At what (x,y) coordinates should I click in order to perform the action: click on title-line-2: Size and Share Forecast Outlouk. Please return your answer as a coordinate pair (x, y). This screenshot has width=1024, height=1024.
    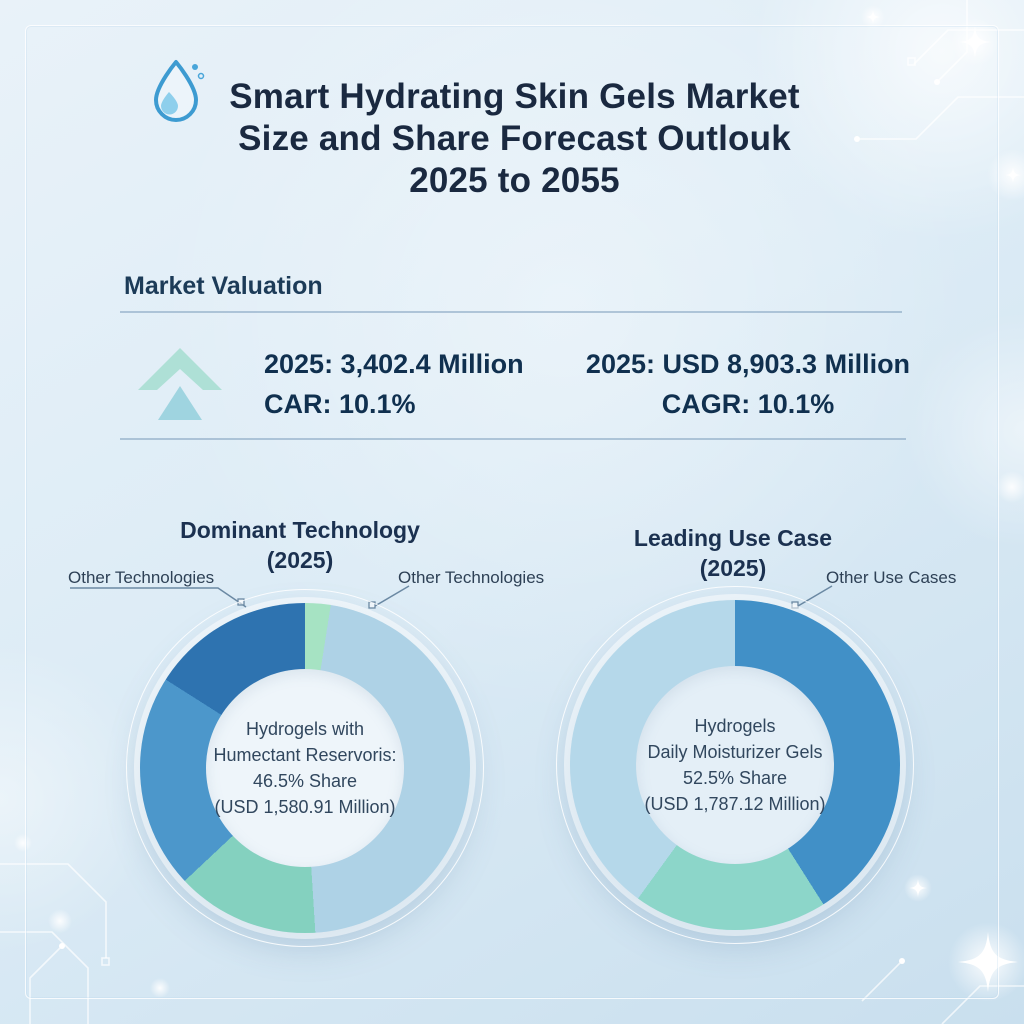
    Looking at the image, I should click on (514, 138).